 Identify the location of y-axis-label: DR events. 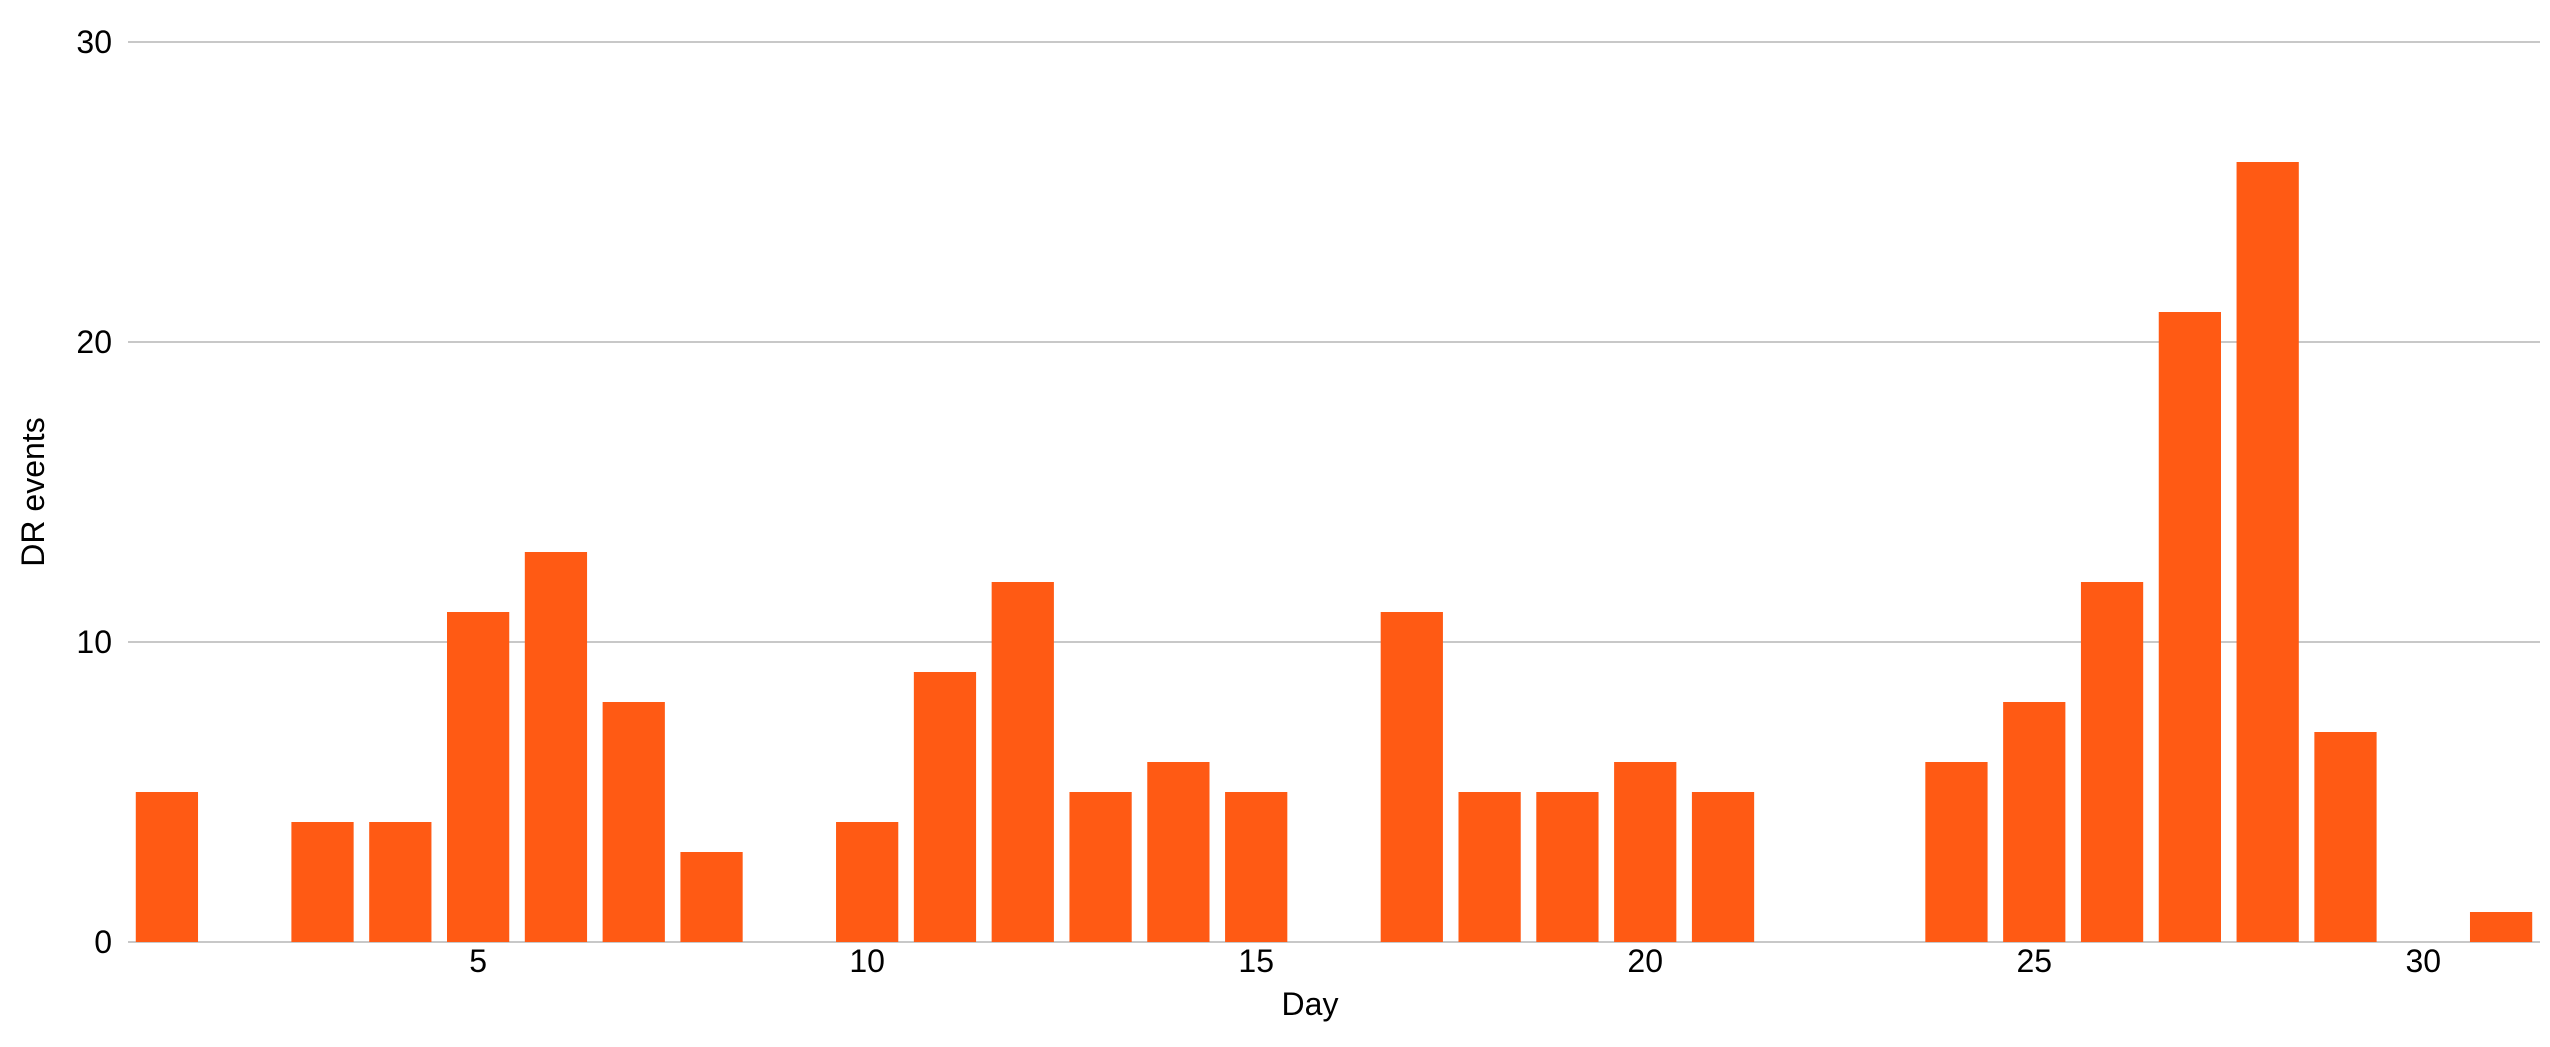
(33, 491).